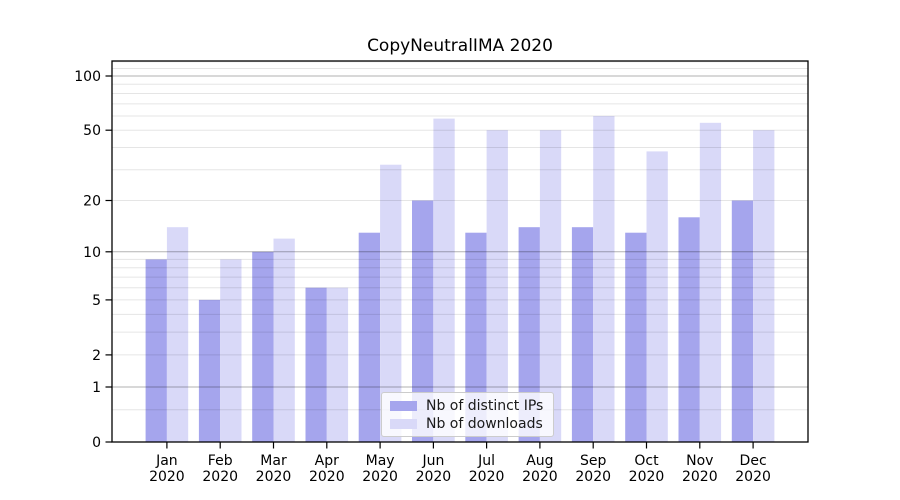 The width and height of the screenshot is (900, 500). Describe the element at coordinates (96, 388) in the screenshot. I see `y-tick-label: 1` at that location.